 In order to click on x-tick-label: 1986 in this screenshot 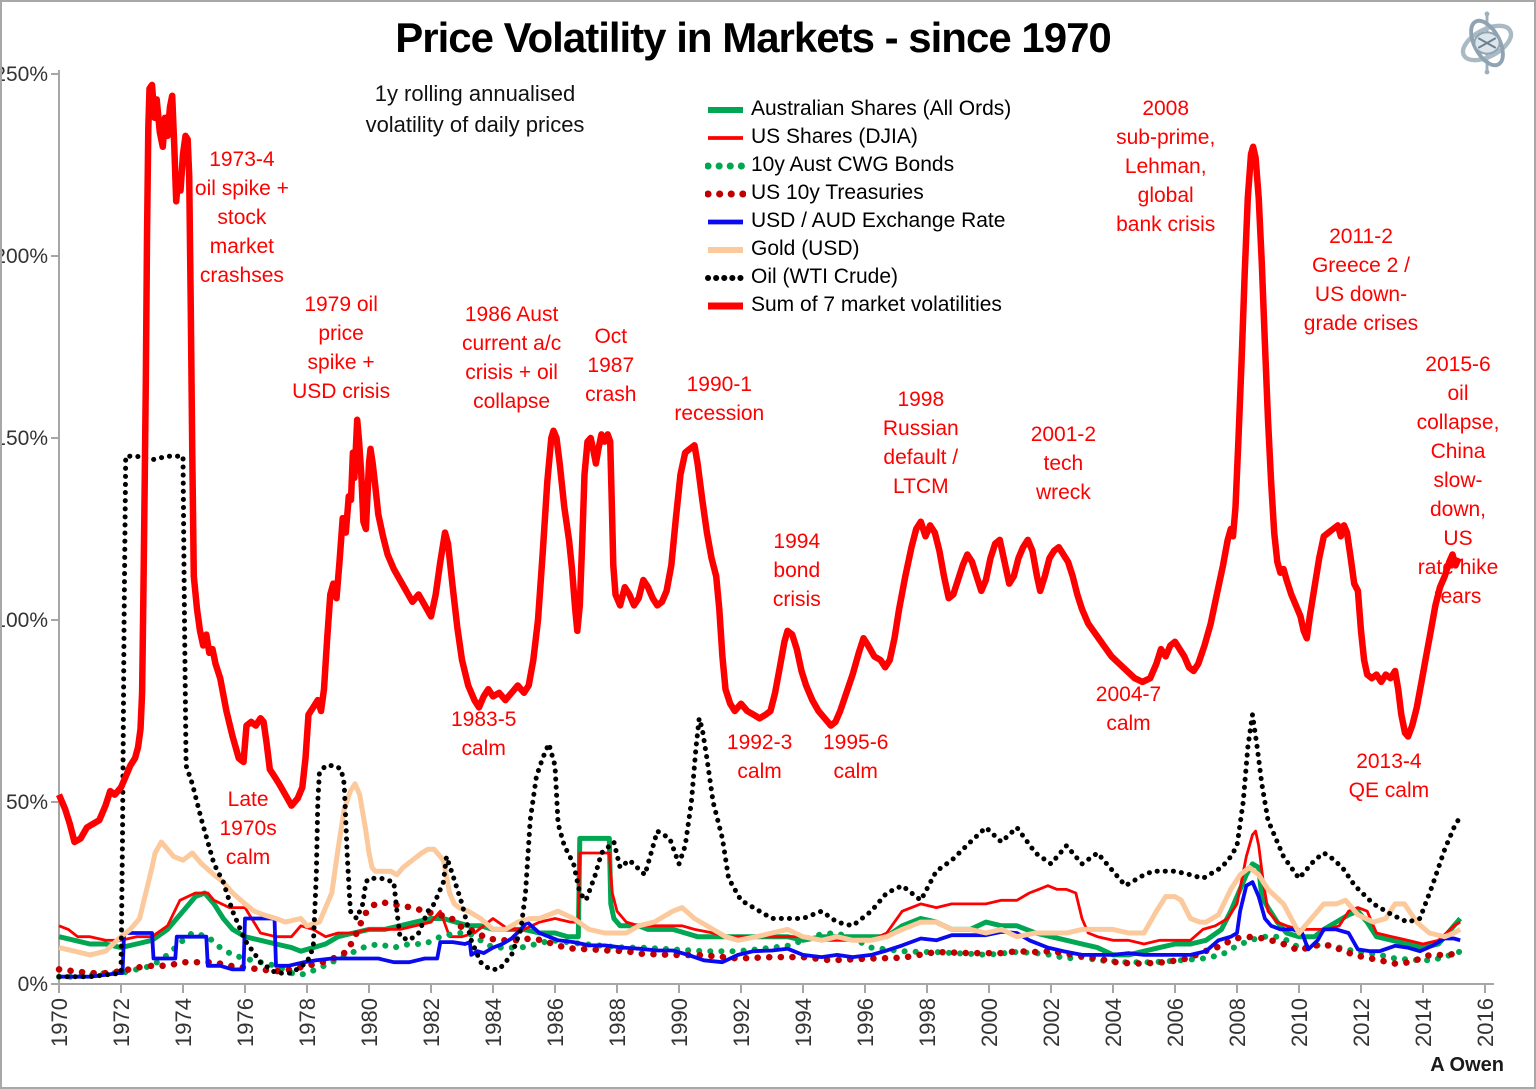, I will do `click(555, 1022)`.